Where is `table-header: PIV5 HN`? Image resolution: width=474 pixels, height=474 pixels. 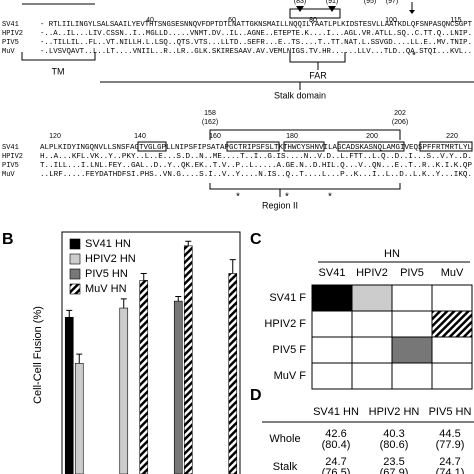 table-header: PIV5 HN is located at coordinates (450, 412).